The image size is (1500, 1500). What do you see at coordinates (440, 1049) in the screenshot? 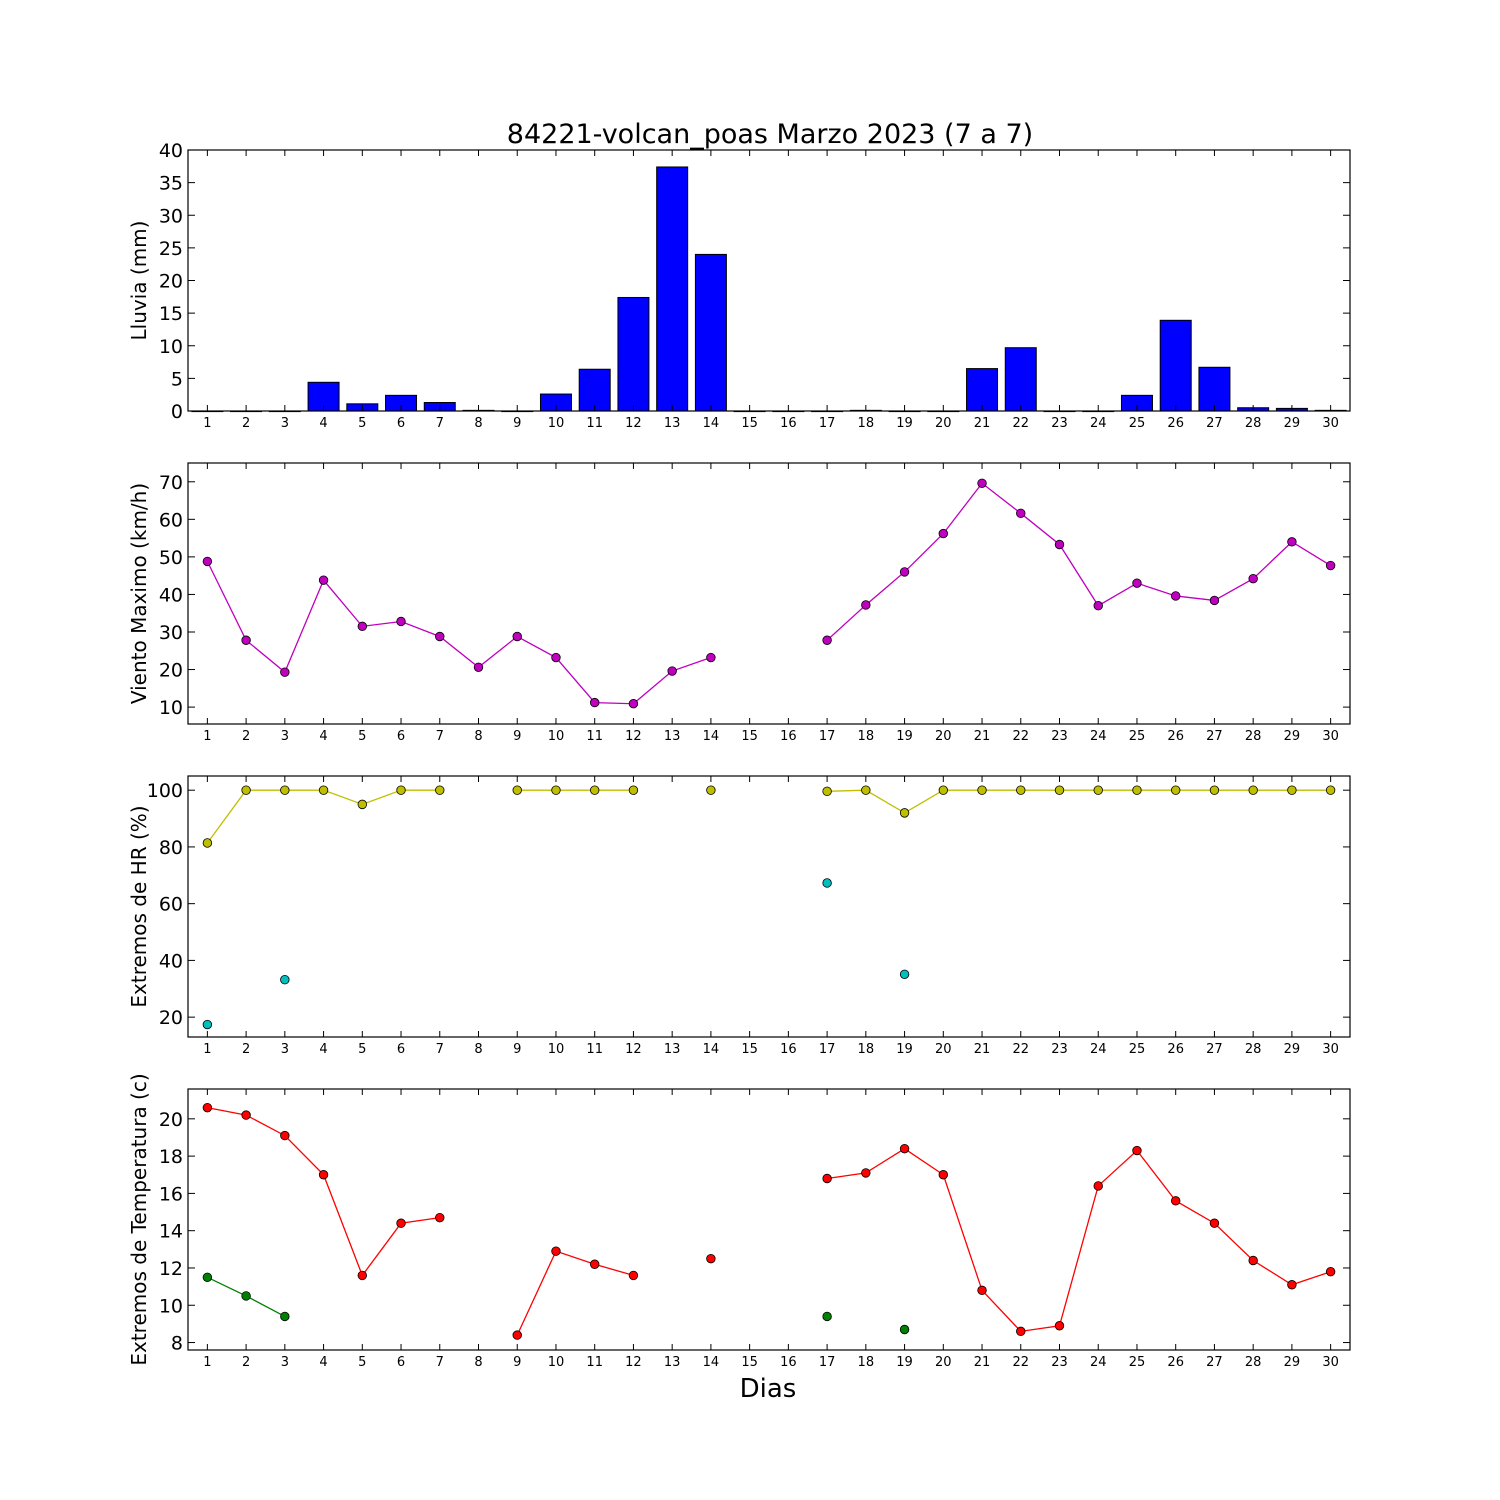
I see `x-tick-label: 7` at bounding box center [440, 1049].